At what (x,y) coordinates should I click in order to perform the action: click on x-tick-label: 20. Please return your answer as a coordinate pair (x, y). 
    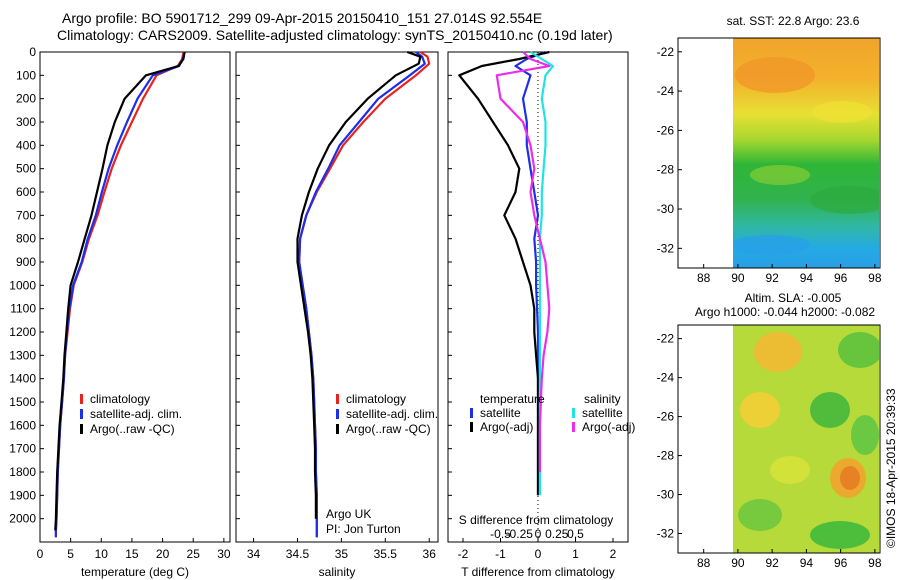
    Looking at the image, I should click on (163, 554).